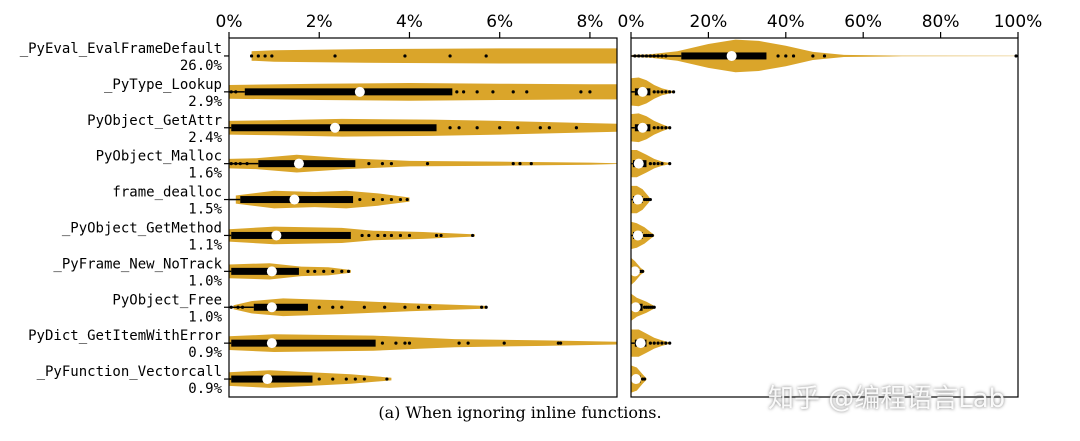 The height and width of the screenshot is (441, 1080). Describe the element at coordinates (137, 264) in the screenshot. I see `function-name-label: _PyFrame_New_NoTrack` at that location.